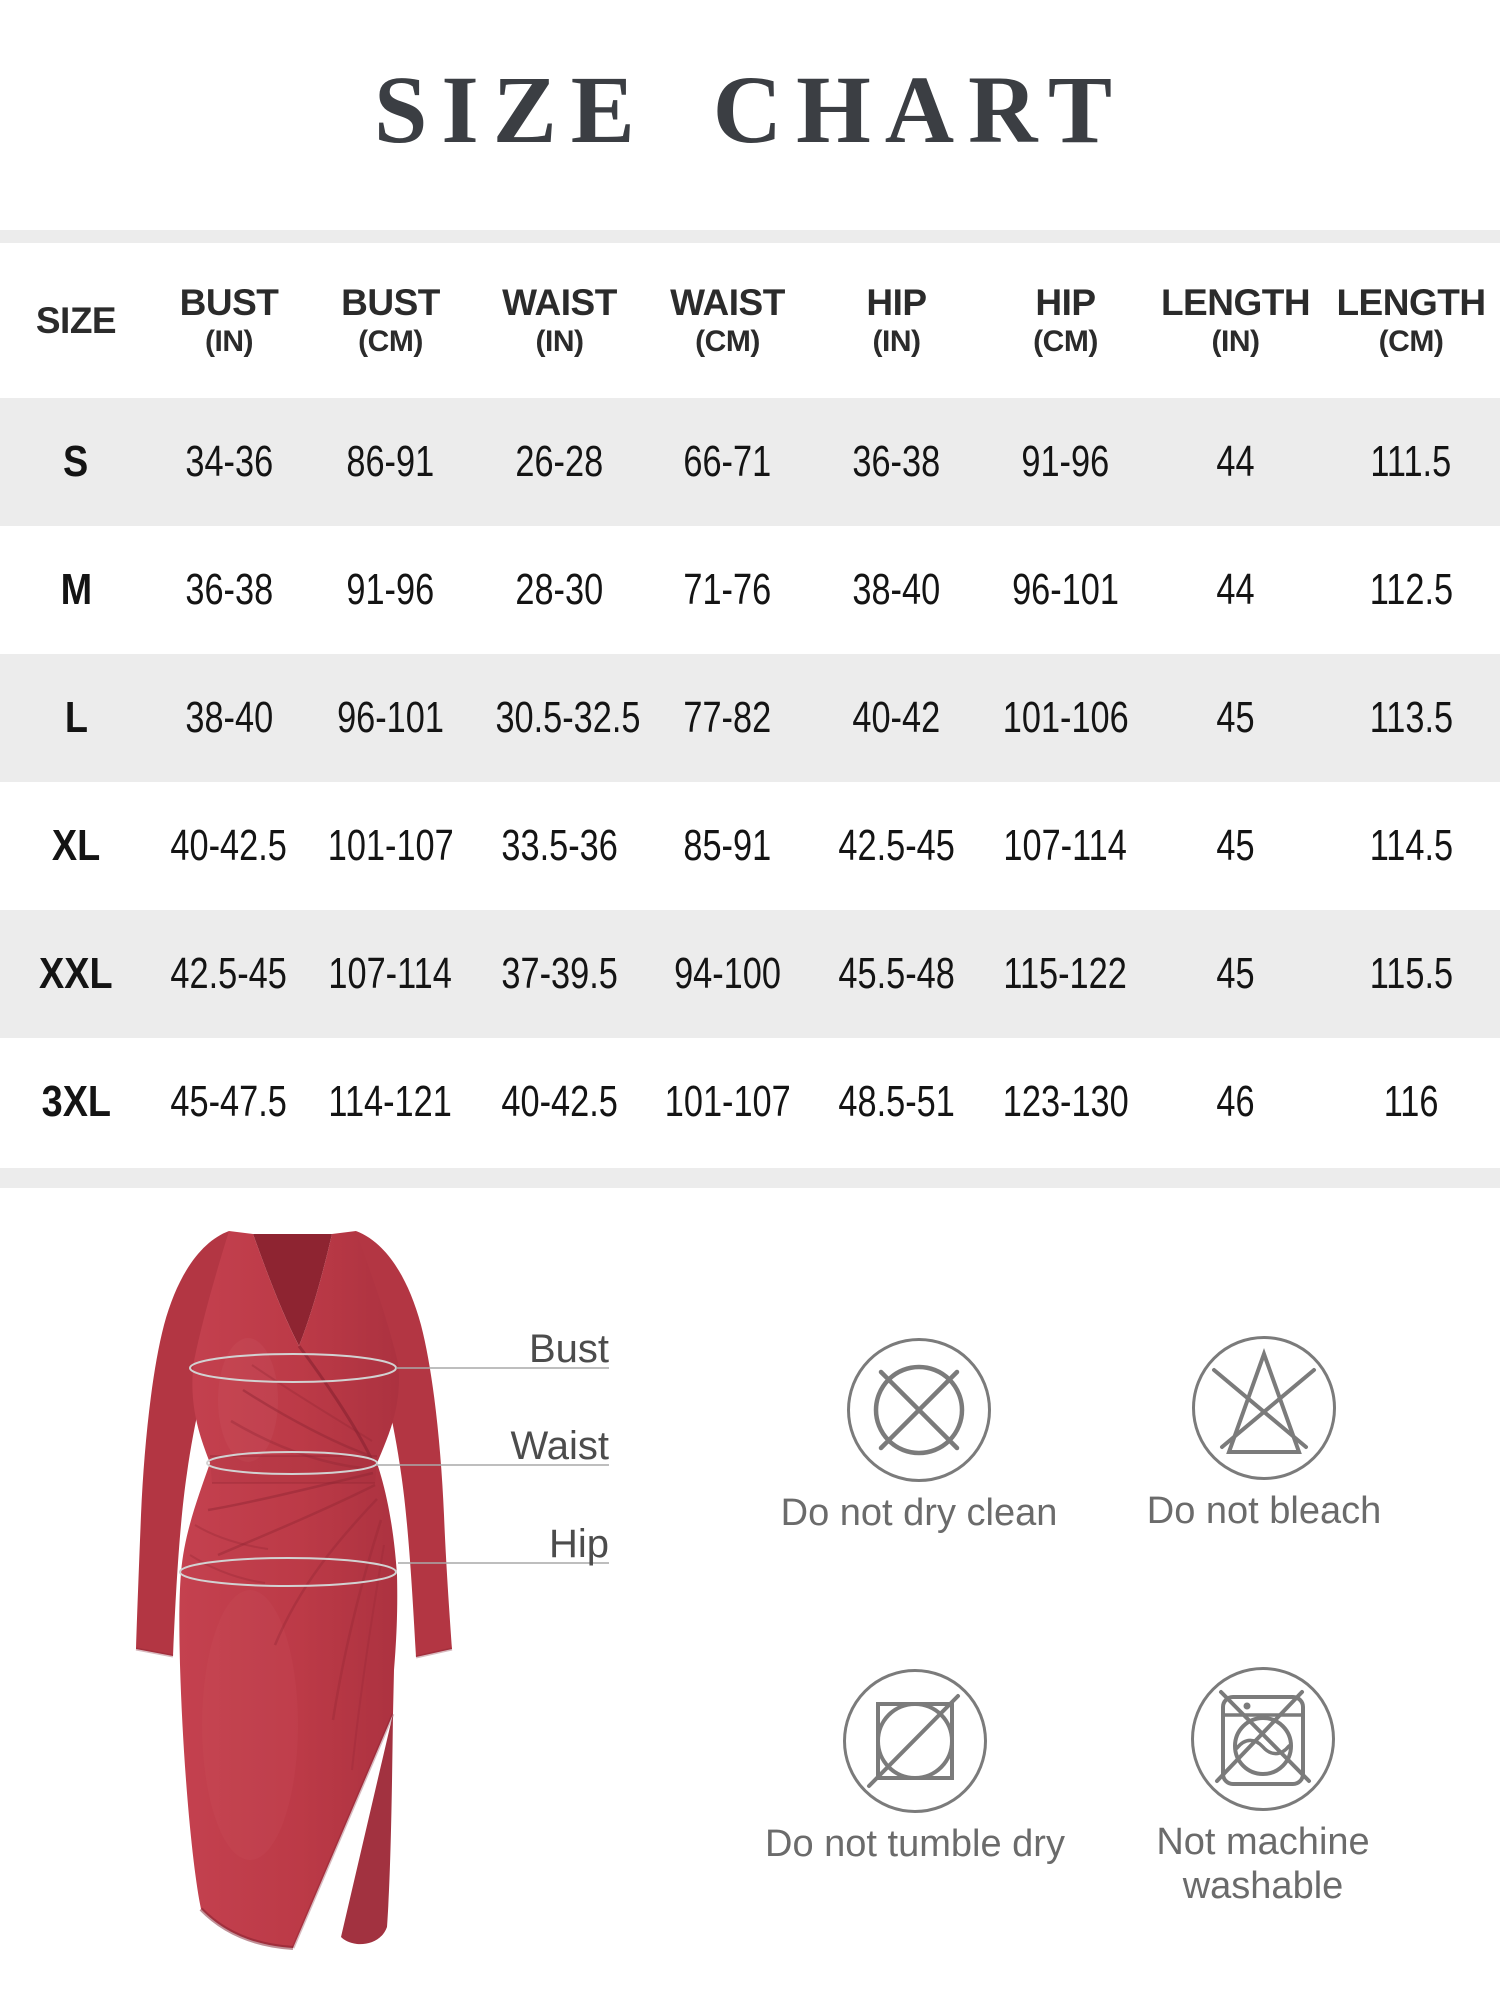 Image resolution: width=1500 pixels, height=2000 pixels. What do you see at coordinates (896, 717) in the screenshot?
I see `measurement-cell: 40-42` at bounding box center [896, 717].